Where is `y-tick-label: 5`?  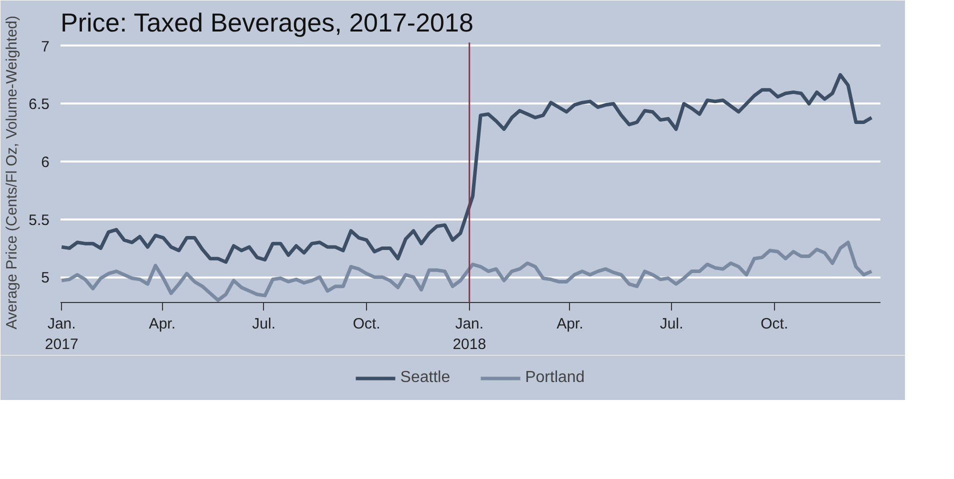
y-tick-label: 5 is located at coordinates (45, 278).